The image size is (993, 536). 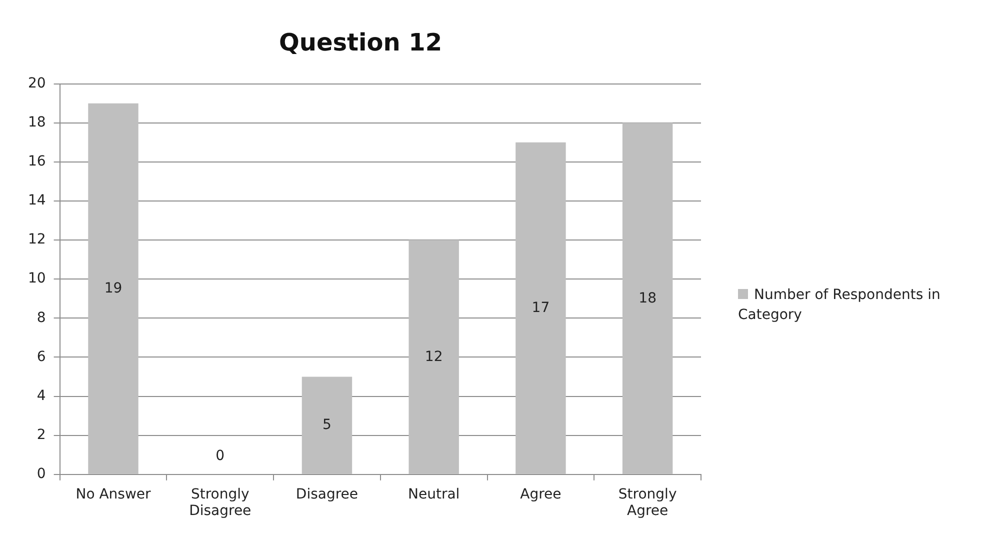 I want to click on x-tick-label: Disagree, so click(x=327, y=494).